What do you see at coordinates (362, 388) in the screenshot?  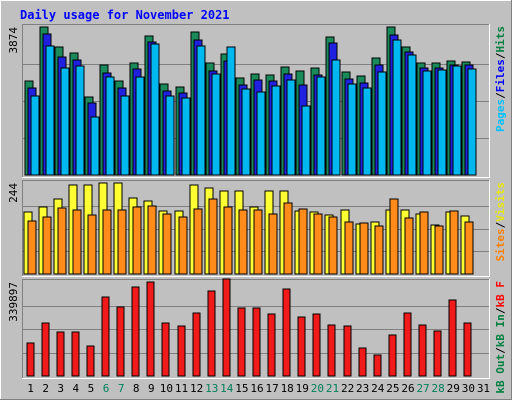 I see `x-tick-label-day-23: 23` at bounding box center [362, 388].